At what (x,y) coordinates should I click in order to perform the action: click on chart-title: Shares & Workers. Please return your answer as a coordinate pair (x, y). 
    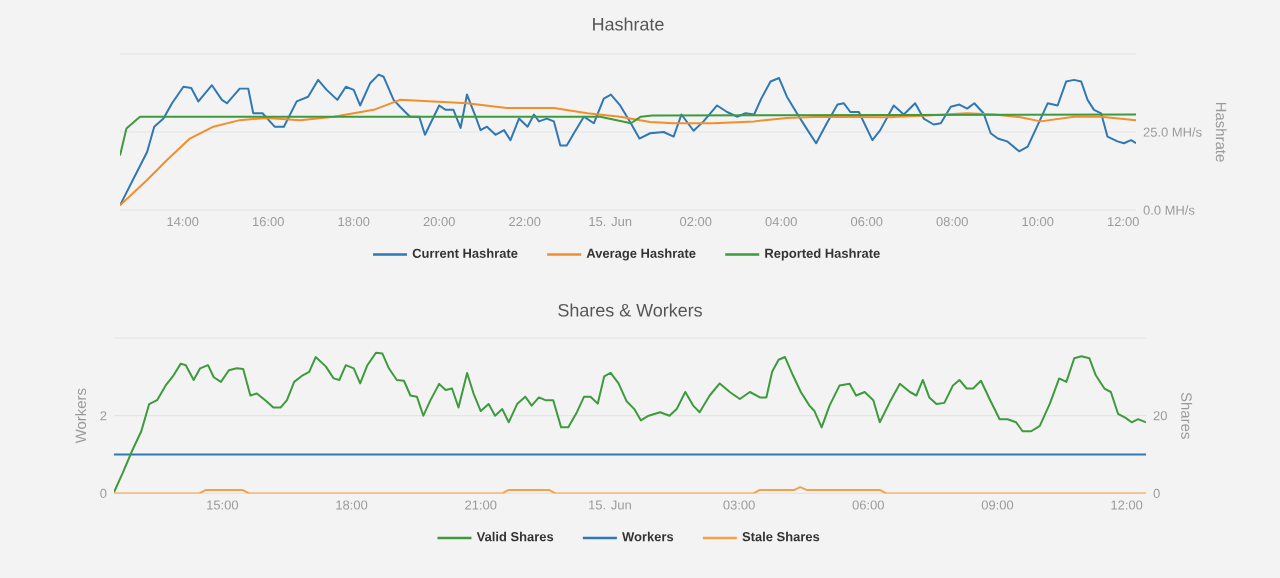
    Looking at the image, I should click on (630, 310).